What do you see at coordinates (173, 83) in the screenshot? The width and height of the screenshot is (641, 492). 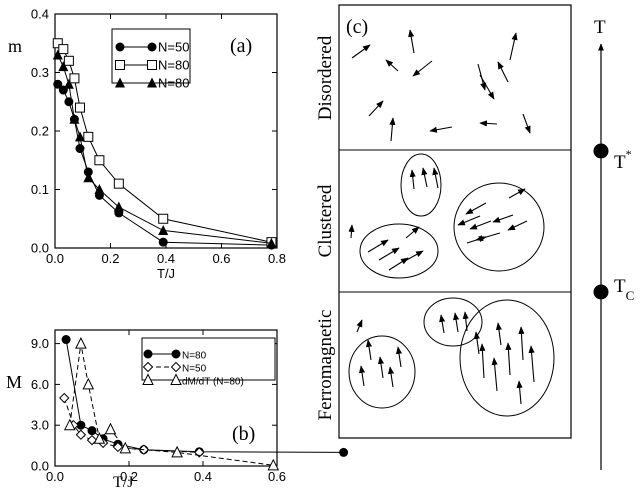 I see `legend-label: N=80` at bounding box center [173, 83].